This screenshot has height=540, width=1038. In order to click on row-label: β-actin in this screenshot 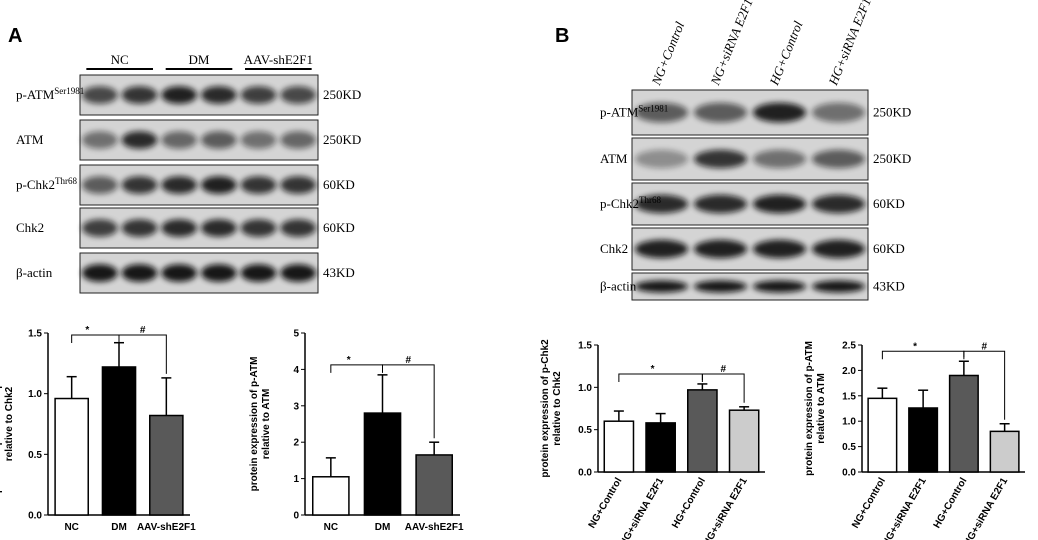, I will do `click(34, 272)`.